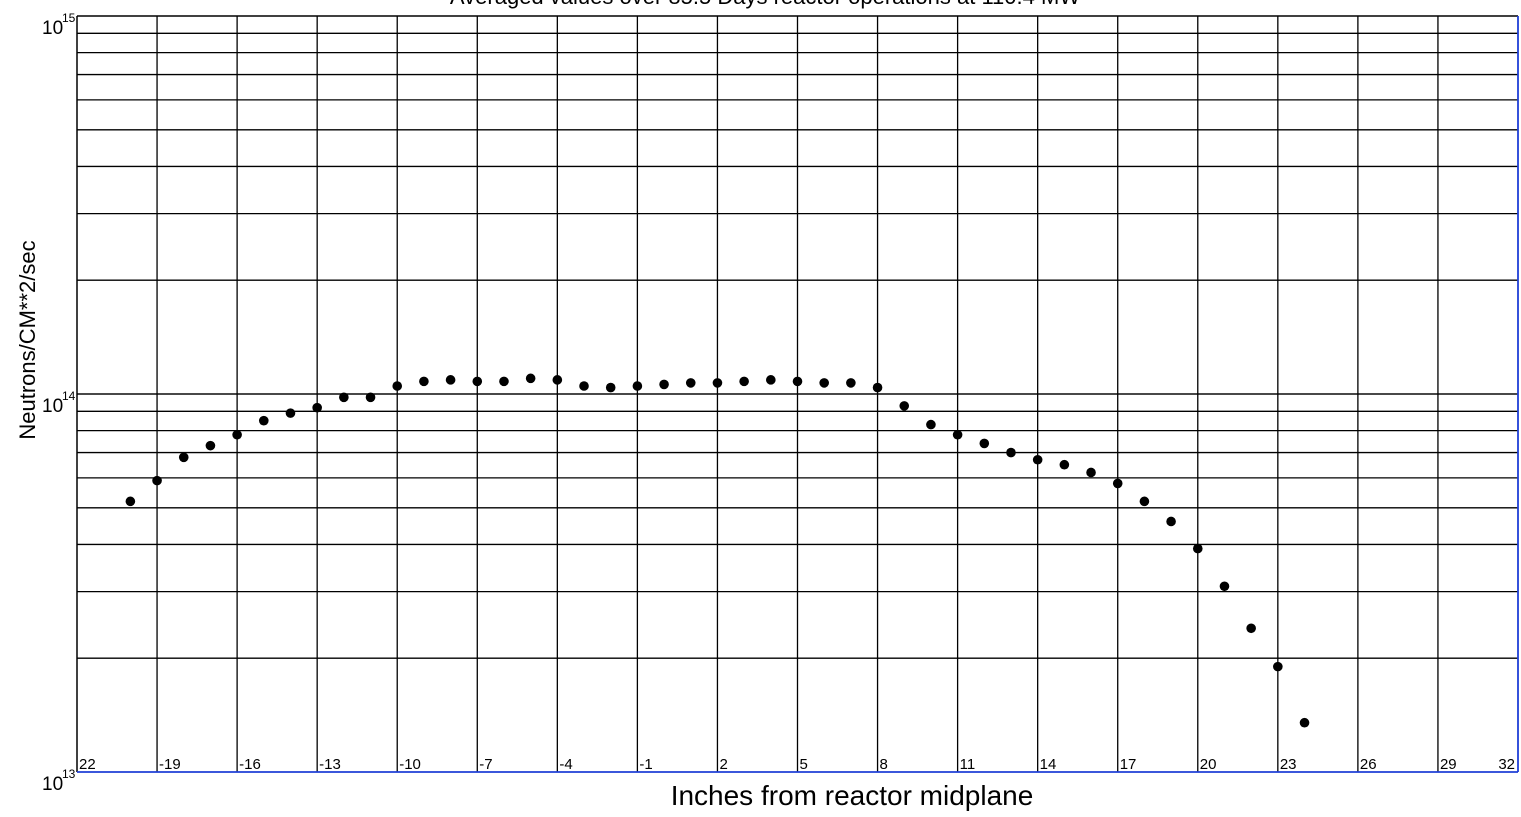 The image size is (1521, 817). What do you see at coordinates (69, 18) in the screenshot?
I see `y-tick-exponent: 15` at bounding box center [69, 18].